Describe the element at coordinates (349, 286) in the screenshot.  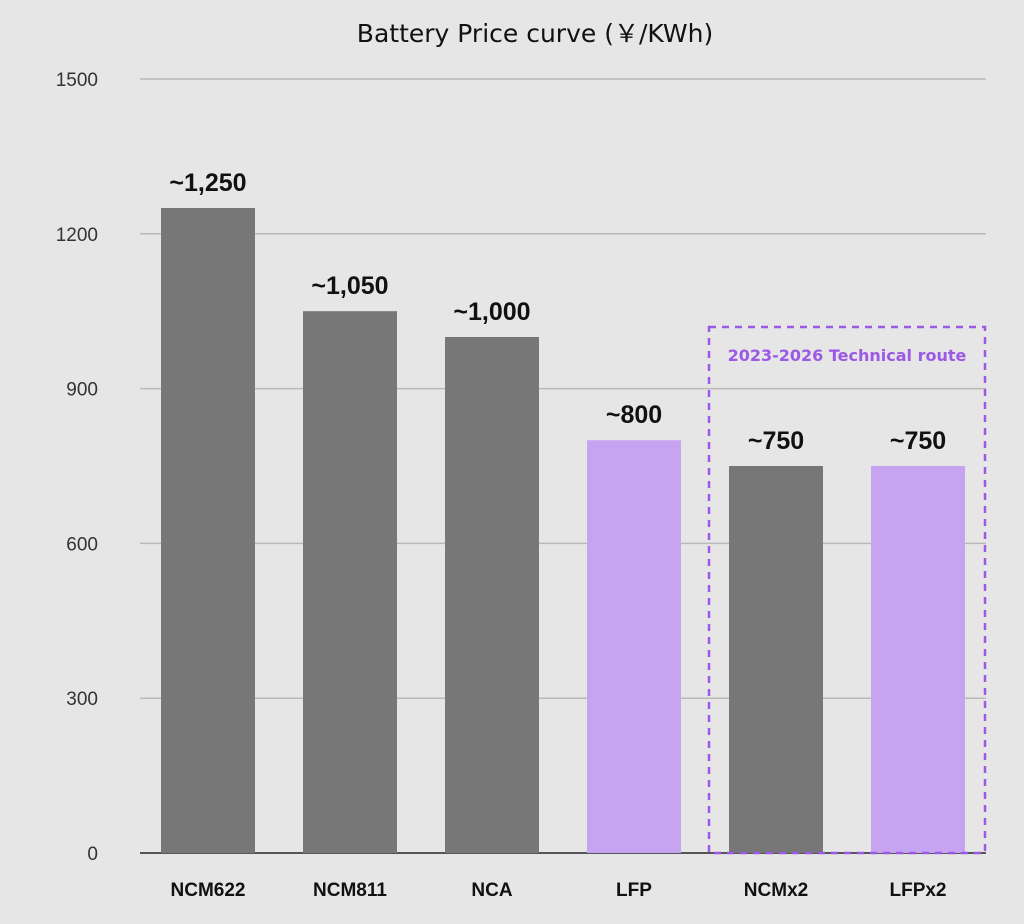
I see `data-label: ~1,050` at that location.